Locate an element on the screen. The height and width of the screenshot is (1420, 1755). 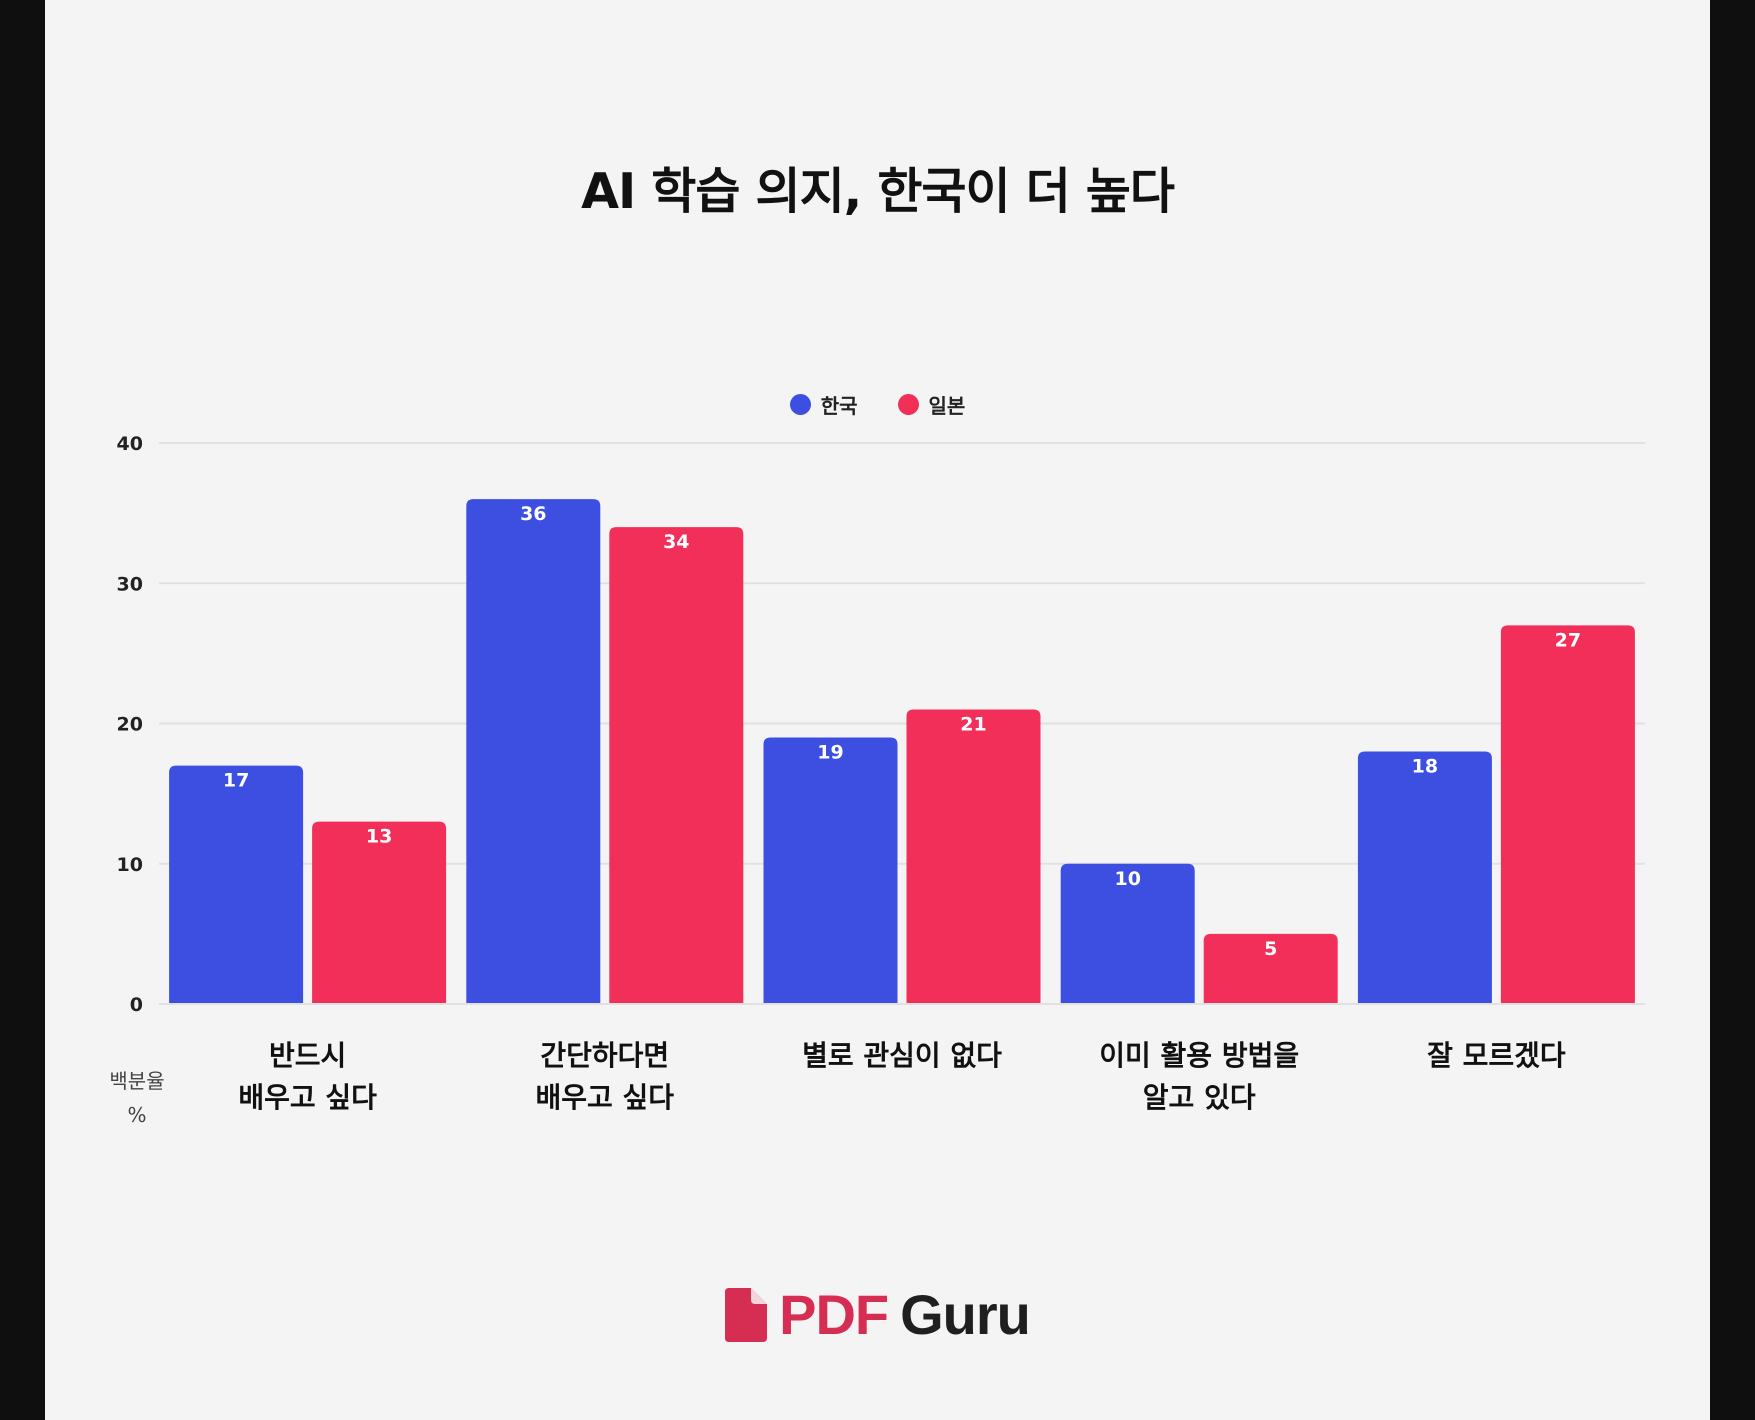
data-label: 5 is located at coordinates (1270, 949).